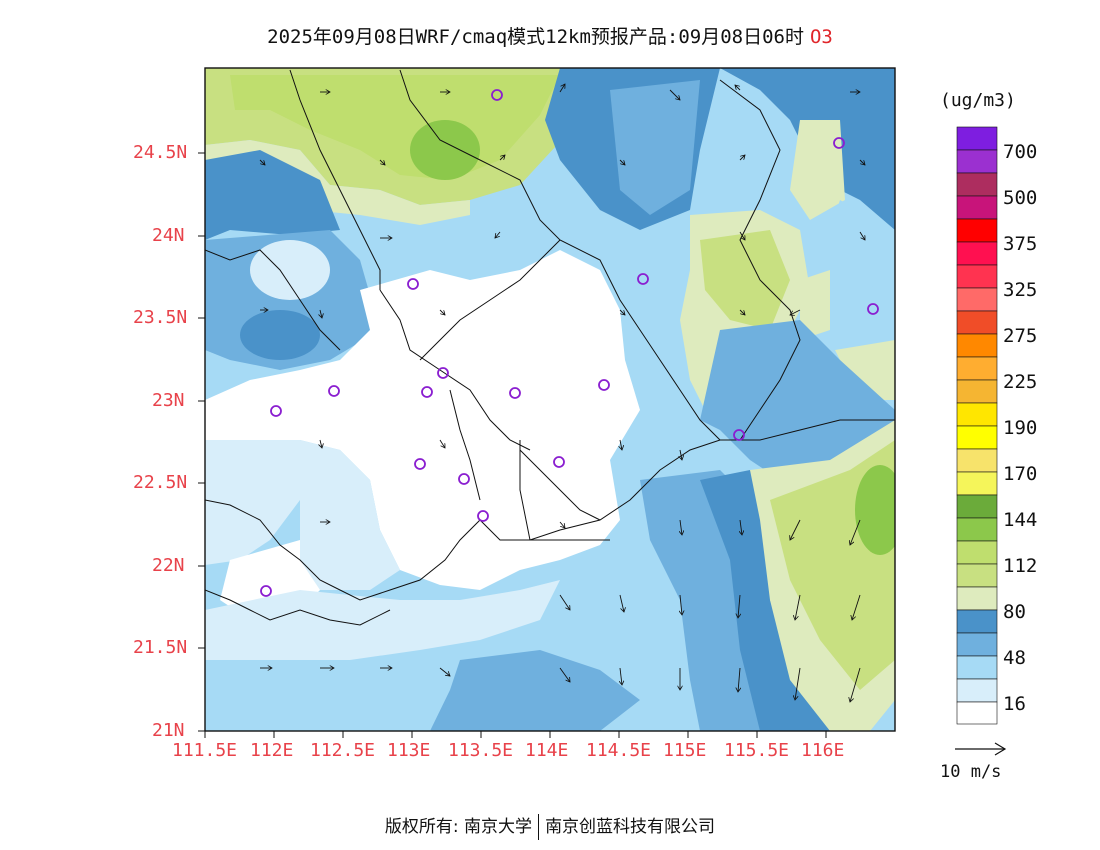  I want to click on legend-label-700: 700, so click(1020, 152).